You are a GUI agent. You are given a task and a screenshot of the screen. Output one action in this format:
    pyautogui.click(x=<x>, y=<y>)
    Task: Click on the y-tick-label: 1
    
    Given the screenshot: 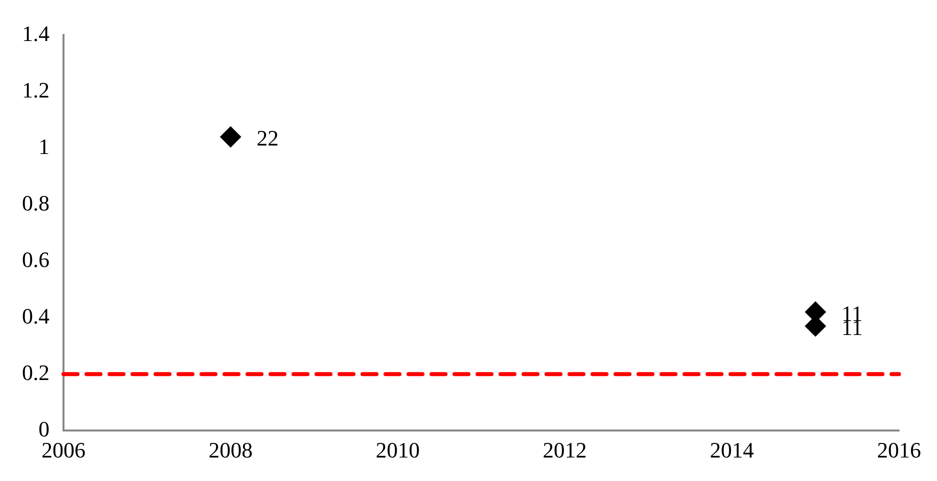 What is the action you would take?
    pyautogui.click(x=44, y=146)
    